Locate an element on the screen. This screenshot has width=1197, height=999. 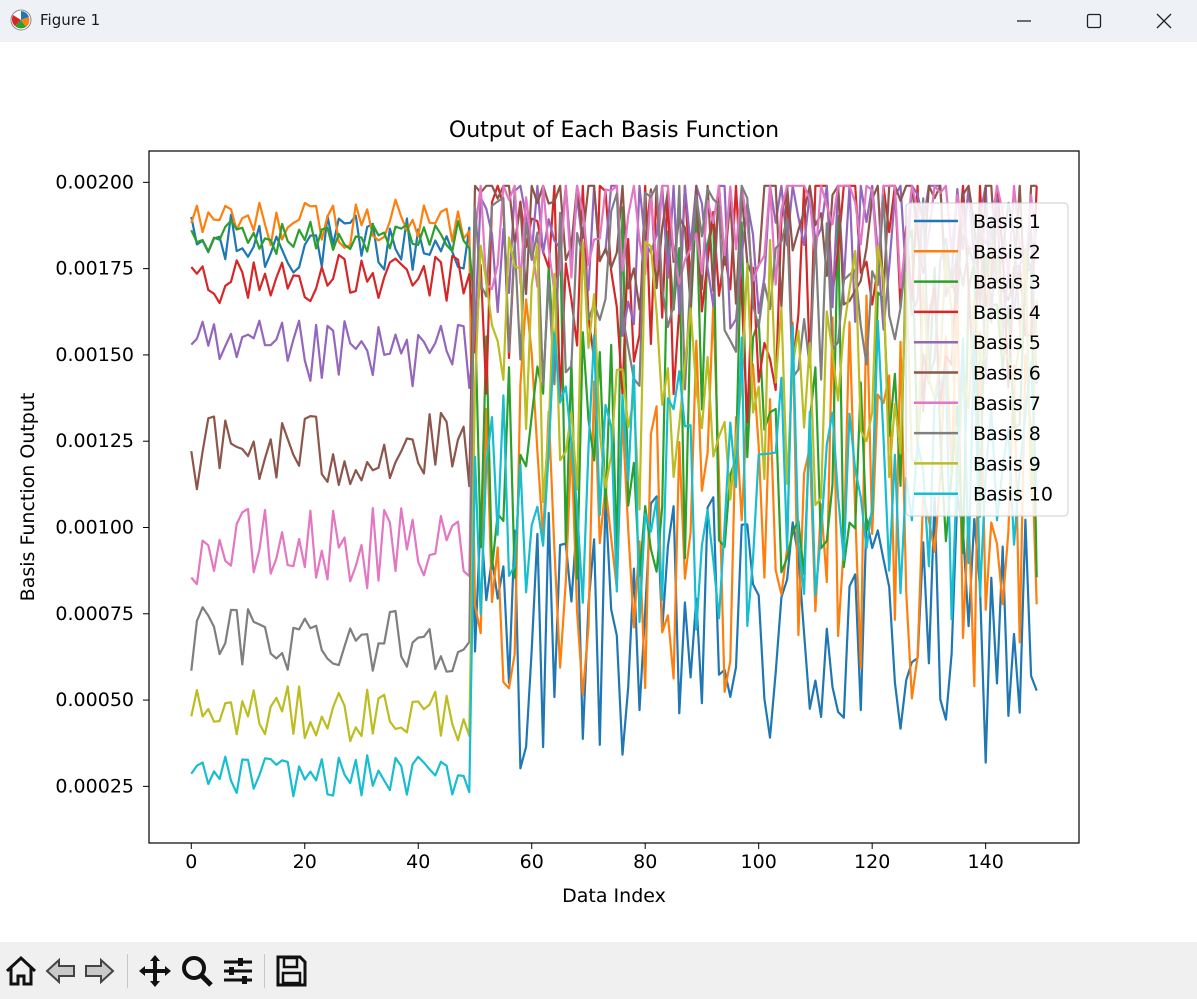
window-titlebar: Figure 1 is located at coordinates (598, 21).